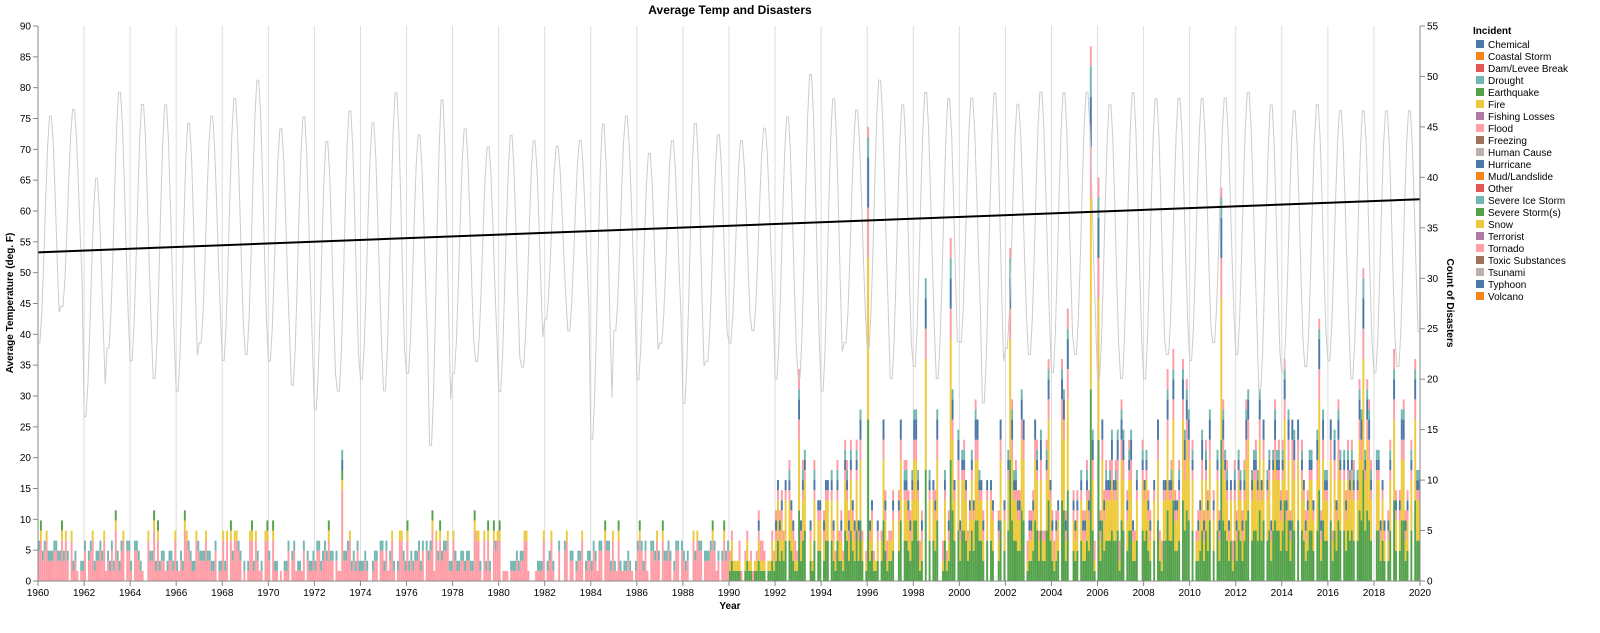 The height and width of the screenshot is (633, 1600). What do you see at coordinates (26, 27) in the screenshot?
I see `y-left-tick-label: 90` at bounding box center [26, 27].